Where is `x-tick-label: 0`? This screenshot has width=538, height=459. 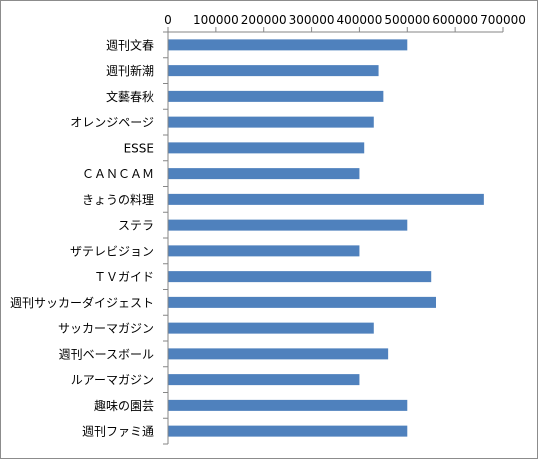 x-tick-label: 0 is located at coordinates (168, 20).